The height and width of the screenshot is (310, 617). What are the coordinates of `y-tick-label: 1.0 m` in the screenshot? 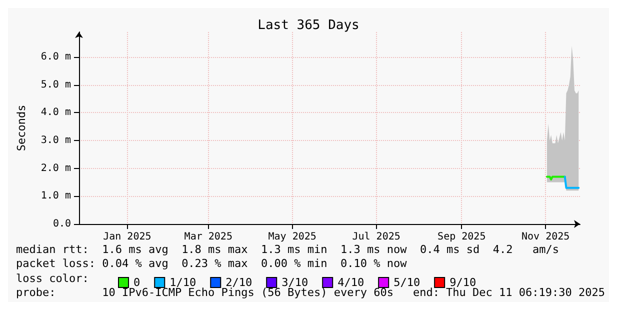 It's located at (55, 196).